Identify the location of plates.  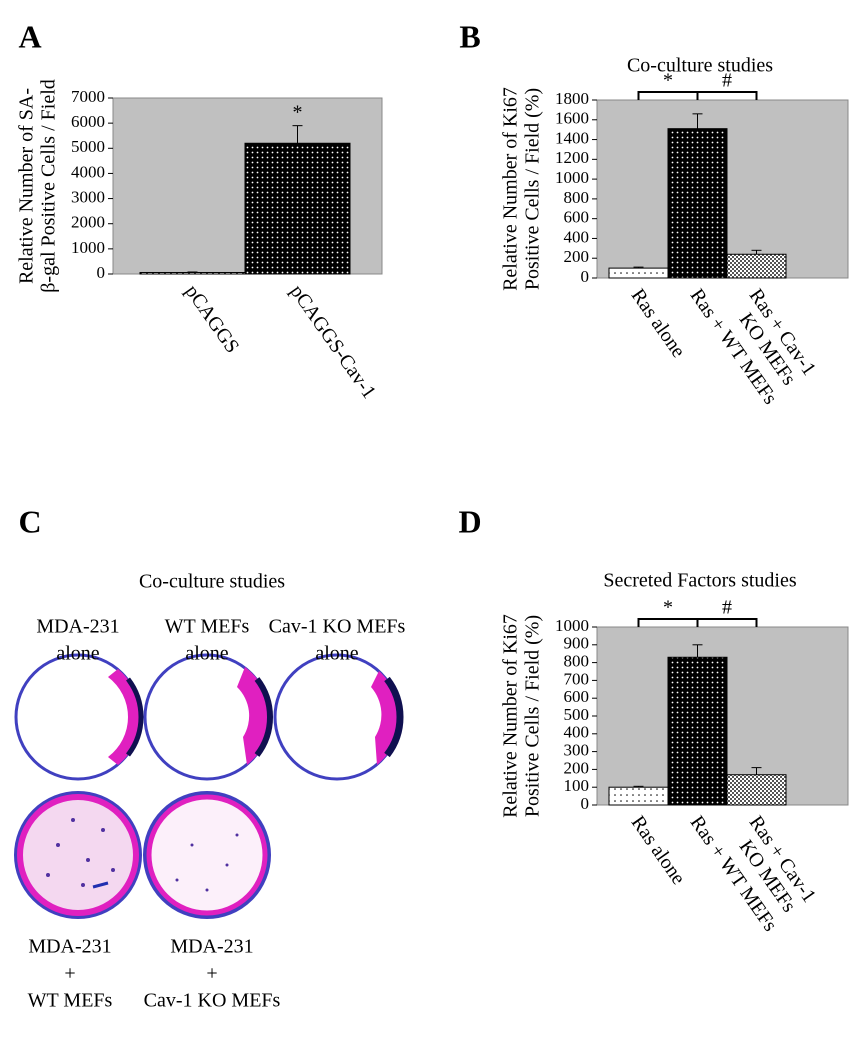
(209, 786).